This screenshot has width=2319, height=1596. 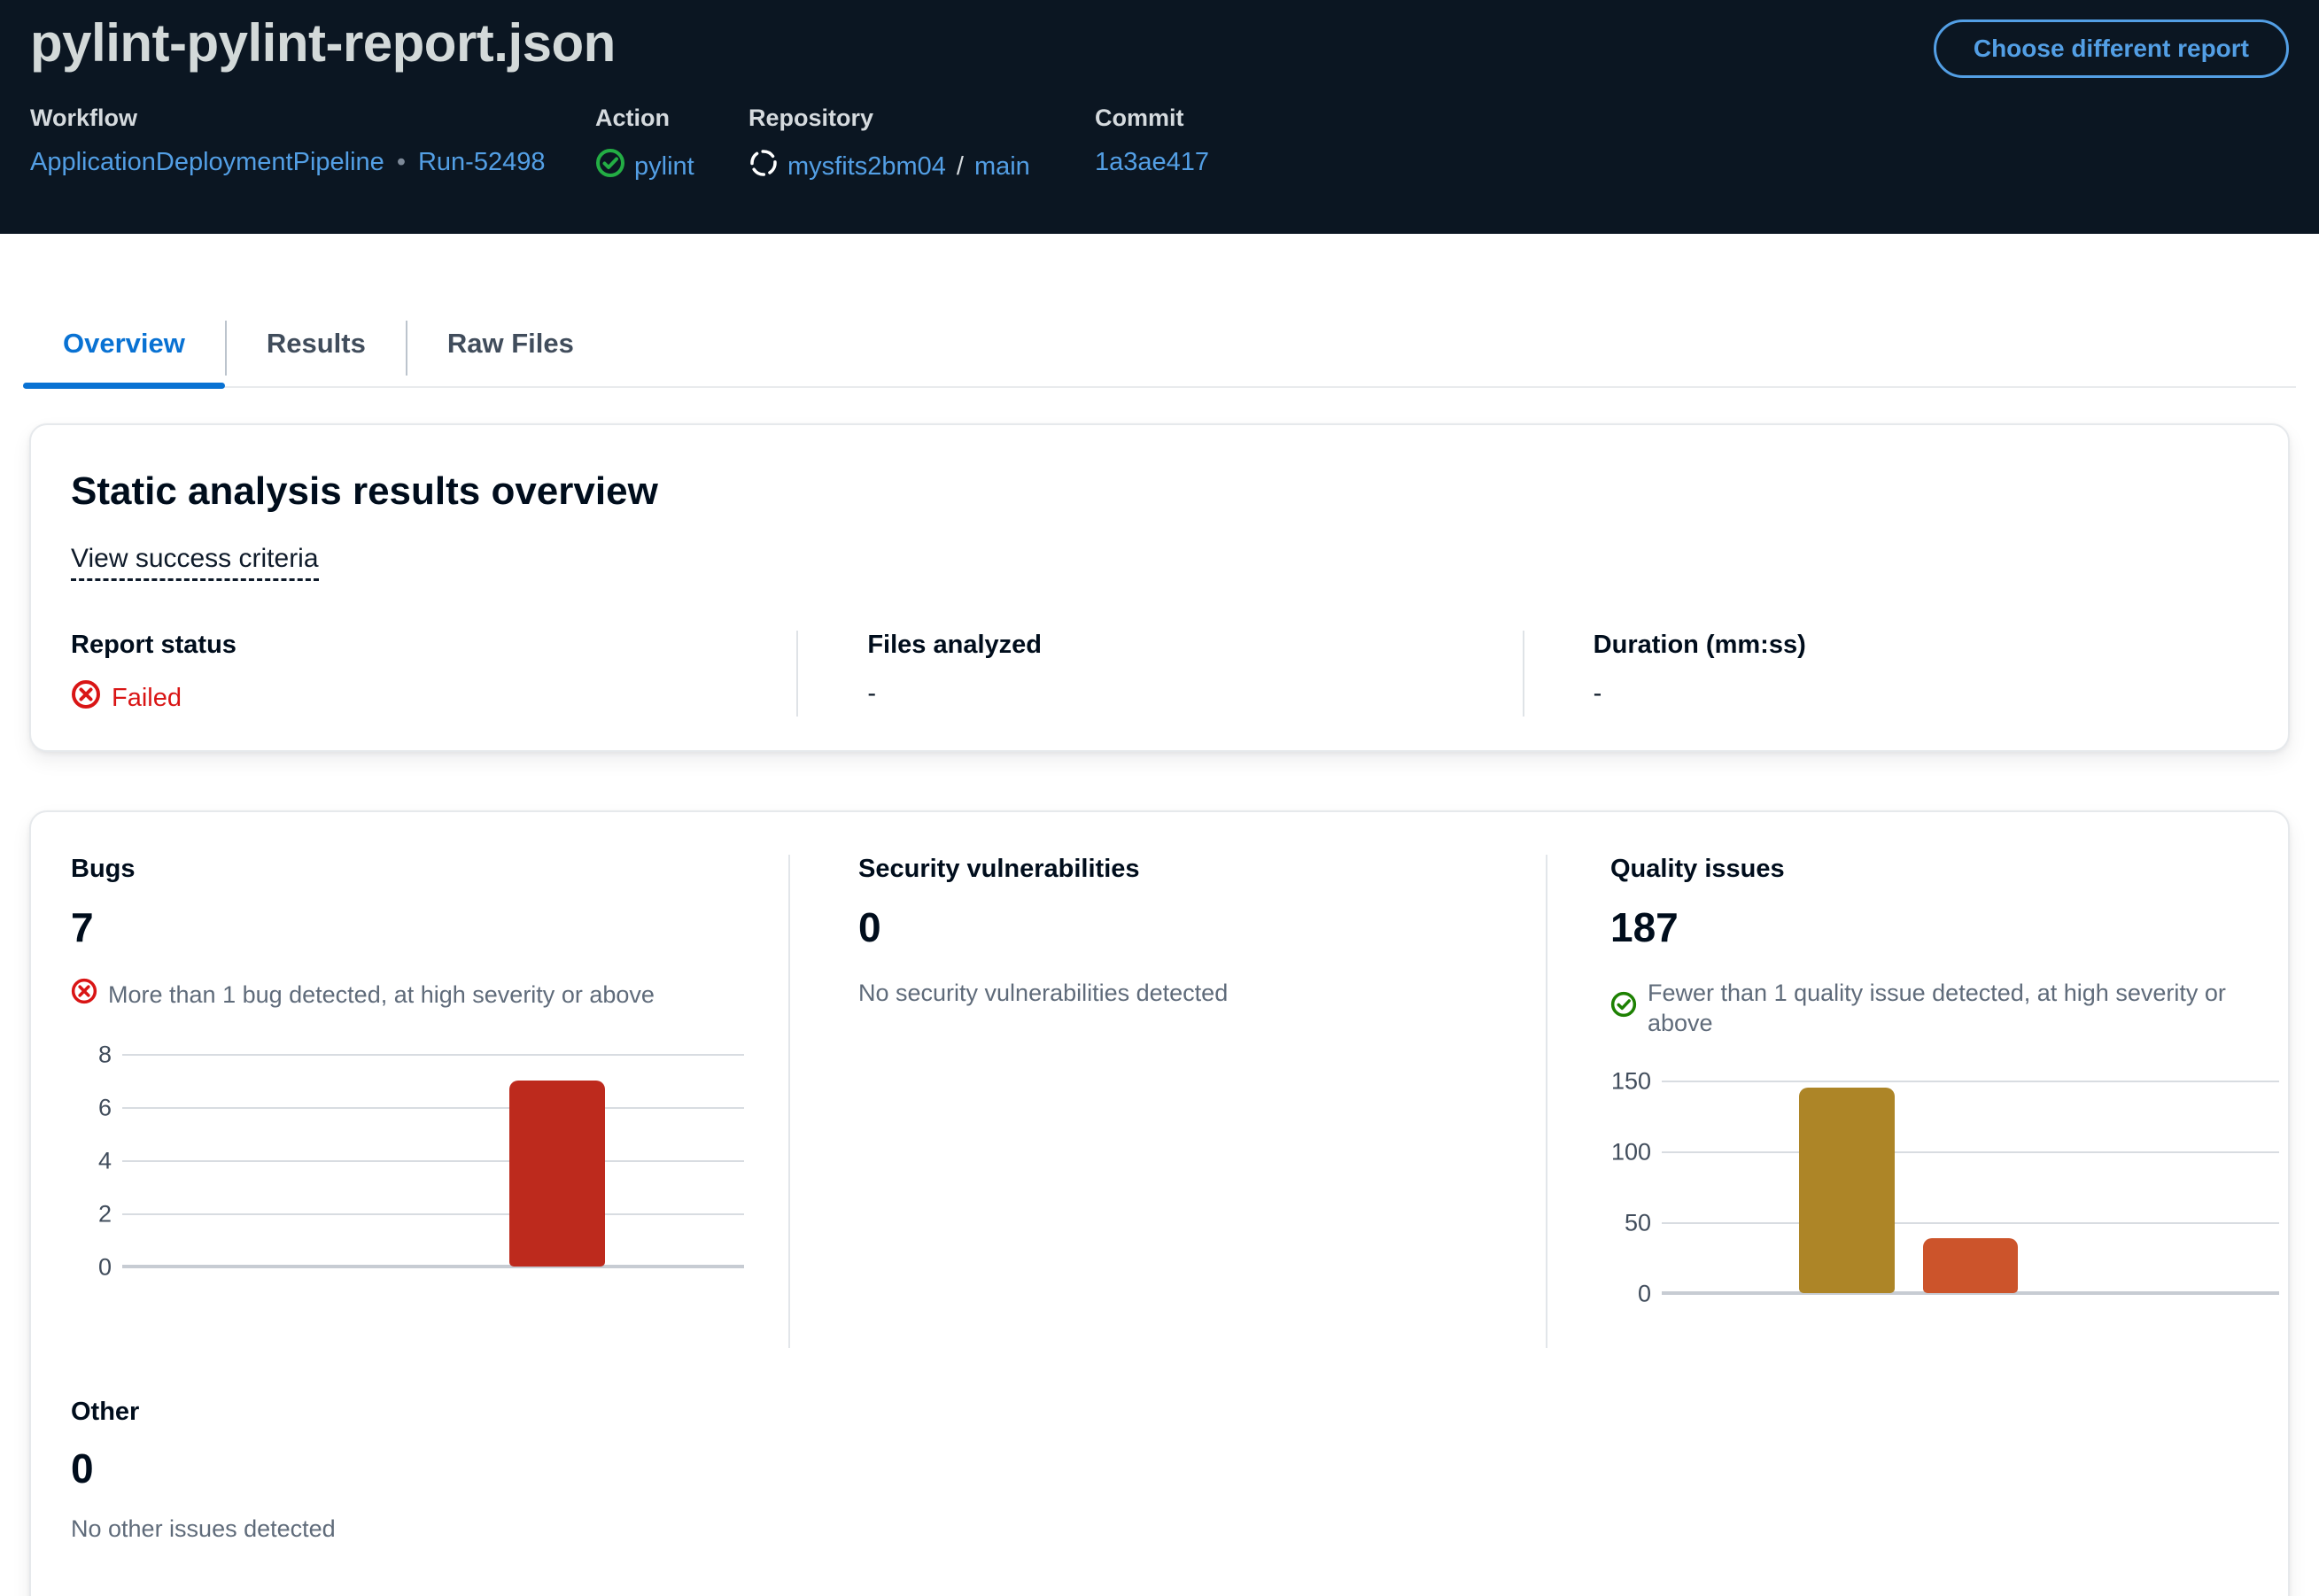 I want to click on quality-severity-bar-chart: 0 50 100 150, so click(x=1945, y=1187).